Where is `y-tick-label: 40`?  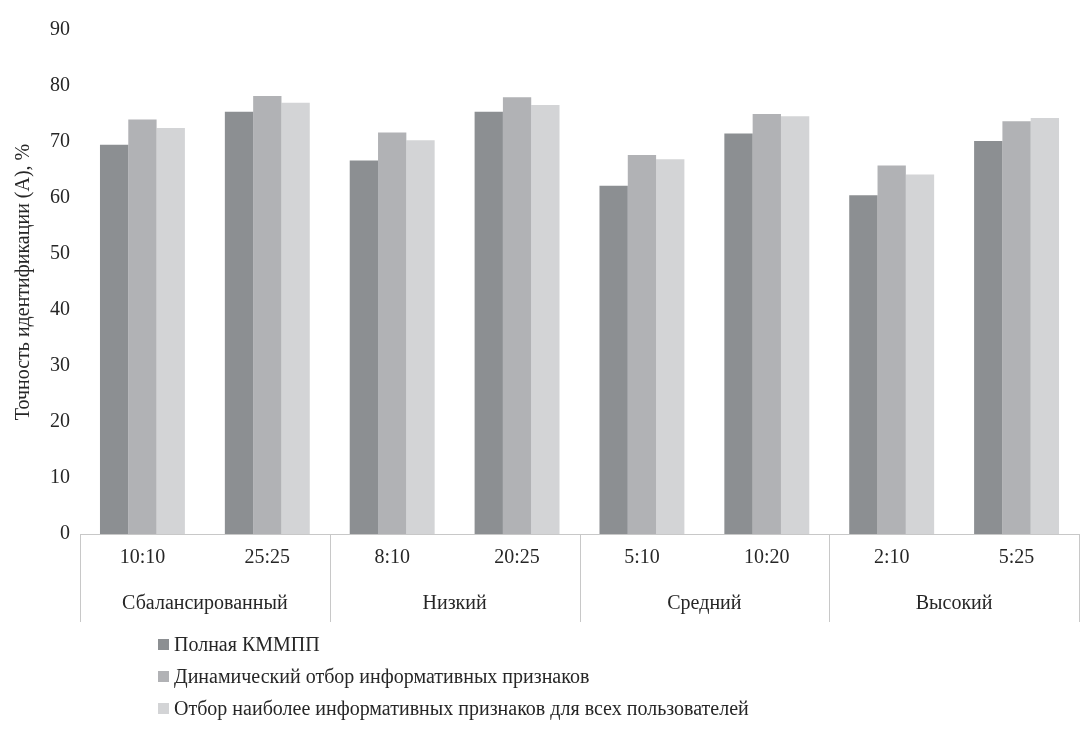
y-tick-label: 40 is located at coordinates (60, 308).